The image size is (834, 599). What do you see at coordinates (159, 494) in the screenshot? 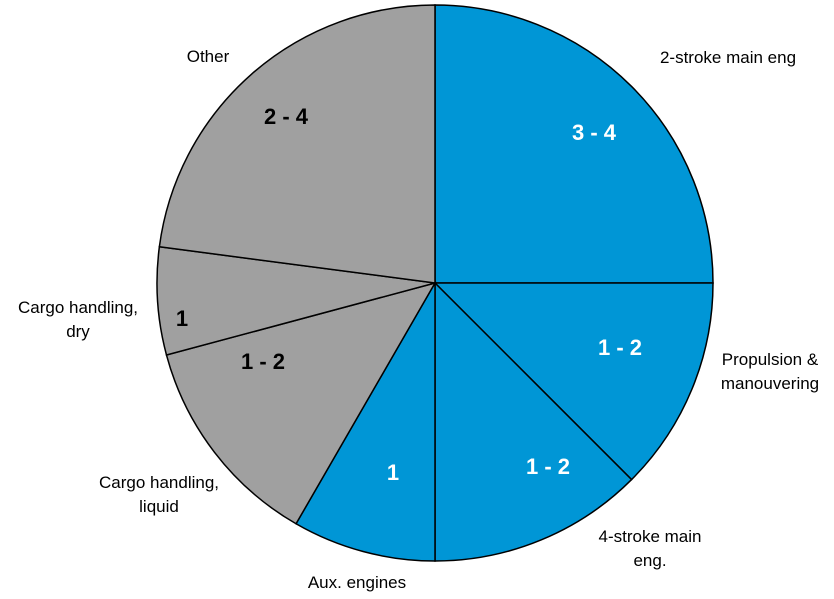
I see `slice-category-label: Cargo handling, liquid` at bounding box center [159, 494].